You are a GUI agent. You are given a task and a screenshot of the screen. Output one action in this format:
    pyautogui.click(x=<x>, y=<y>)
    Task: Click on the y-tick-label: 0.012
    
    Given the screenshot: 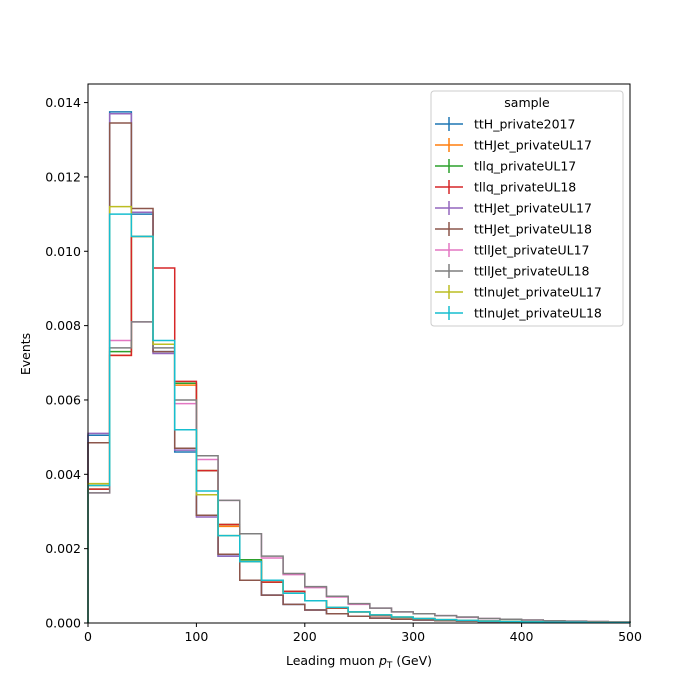 What is the action you would take?
    pyautogui.click(x=63, y=176)
    